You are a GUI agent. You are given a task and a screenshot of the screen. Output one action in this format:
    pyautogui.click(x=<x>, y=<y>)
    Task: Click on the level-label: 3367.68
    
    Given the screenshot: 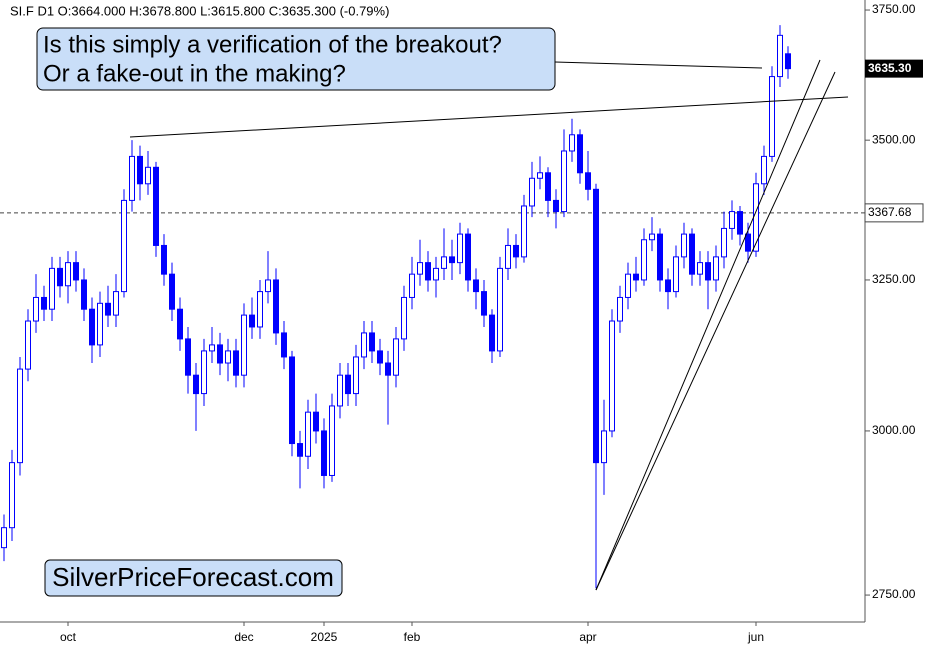 What is the action you would take?
    pyautogui.click(x=890, y=212)
    